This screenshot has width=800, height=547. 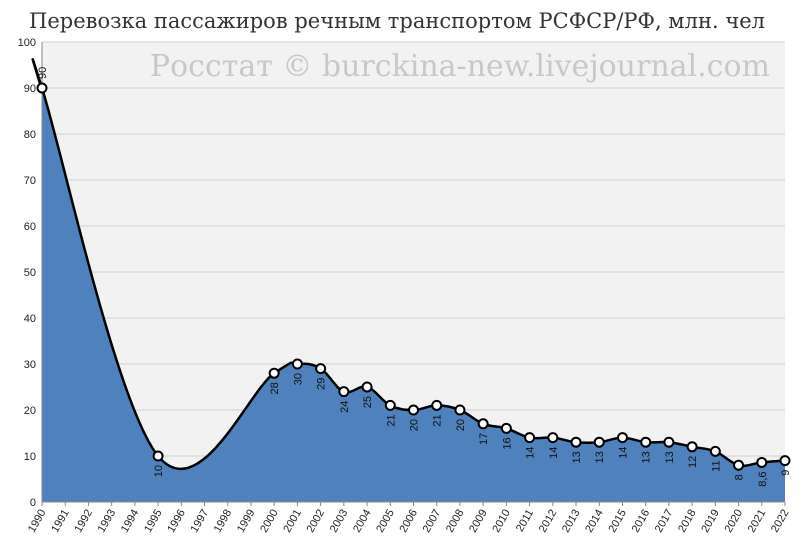 What do you see at coordinates (507, 443) in the screenshot?
I see `data-label: 16` at bounding box center [507, 443].